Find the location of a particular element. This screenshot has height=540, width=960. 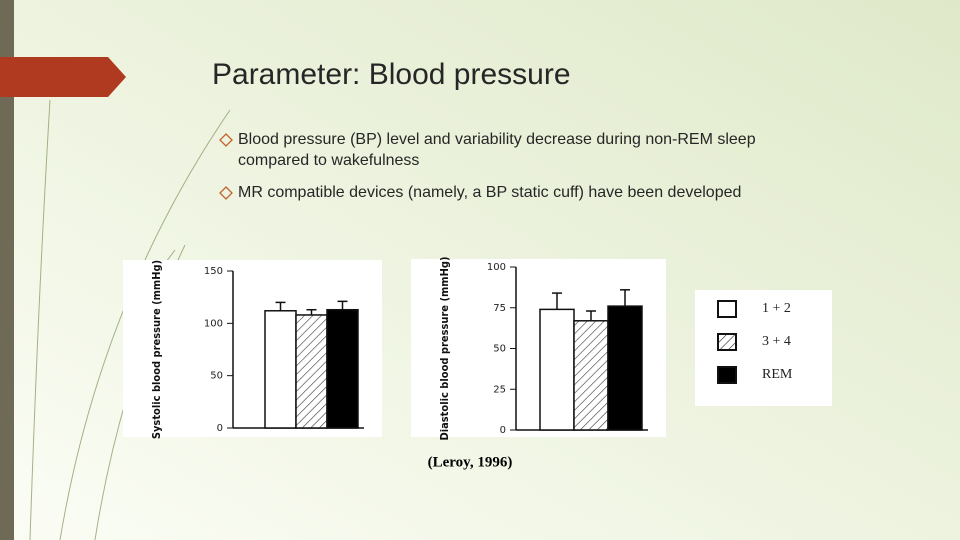

y-axis-label: Diastolic blood pressure (mmHg) is located at coordinates (444, 349).